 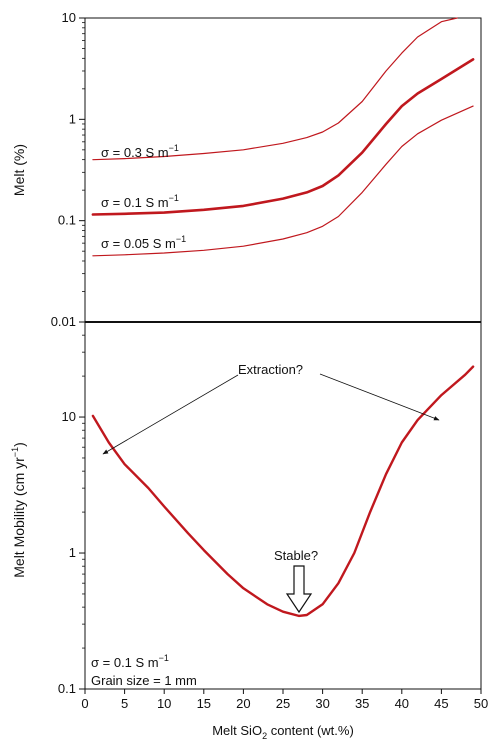 I want to click on series-label-sigma-0.1: σ = 0.1 S m−1, so click(x=140, y=201).